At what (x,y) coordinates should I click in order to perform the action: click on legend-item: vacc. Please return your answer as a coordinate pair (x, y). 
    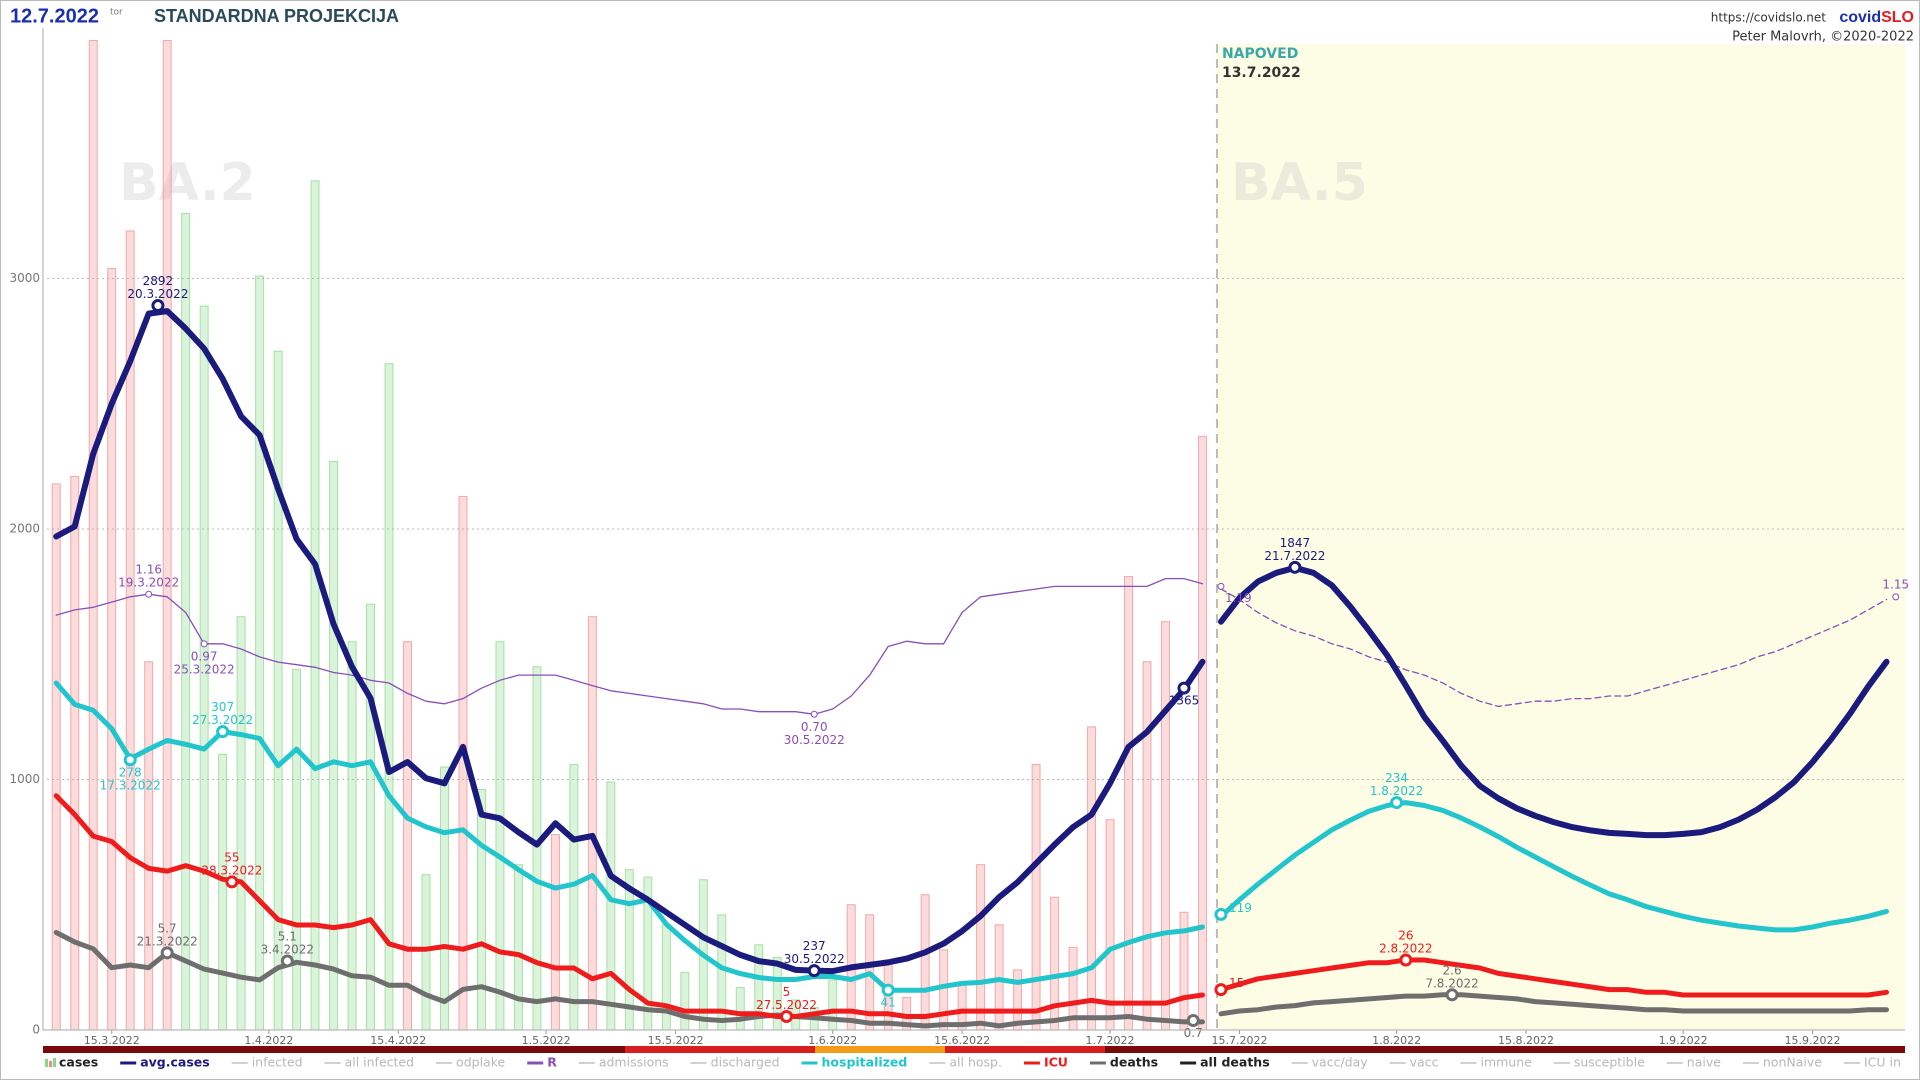
    Looking at the image, I should click on (1414, 1062).